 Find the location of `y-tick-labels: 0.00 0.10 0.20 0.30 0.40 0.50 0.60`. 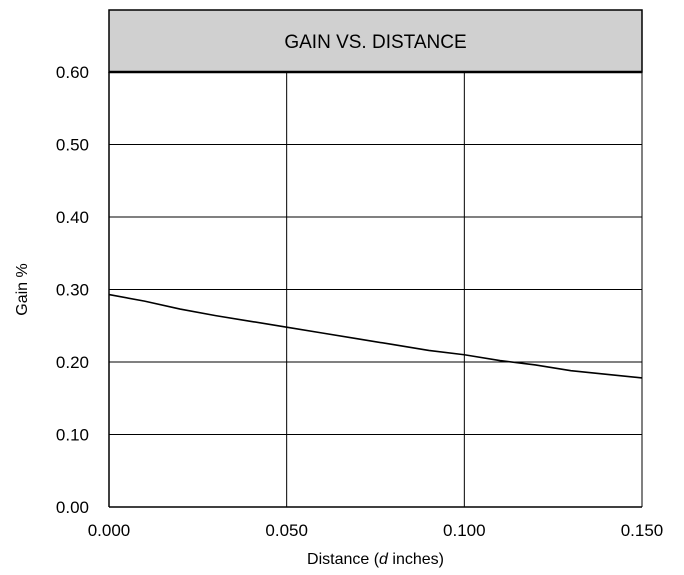

y-tick-labels: 0.00 0.10 0.20 0.30 0.40 0.50 0.60 is located at coordinates (72, 290).